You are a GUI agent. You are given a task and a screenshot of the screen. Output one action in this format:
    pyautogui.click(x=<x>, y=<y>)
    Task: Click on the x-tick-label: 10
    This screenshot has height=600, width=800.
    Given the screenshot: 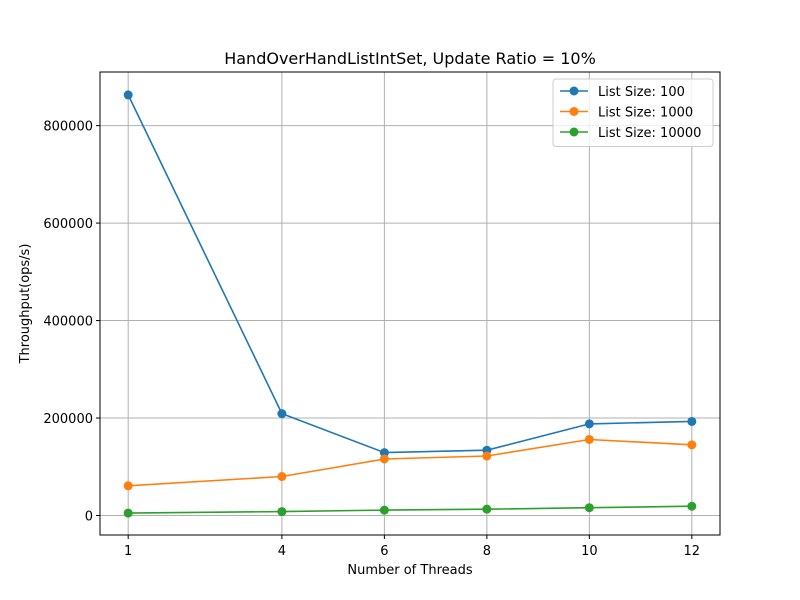 What is the action you would take?
    pyautogui.click(x=589, y=551)
    